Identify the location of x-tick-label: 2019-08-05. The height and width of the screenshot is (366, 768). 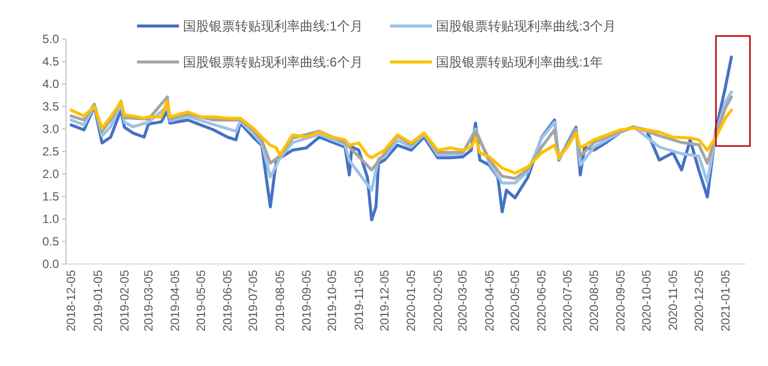
(279, 301).